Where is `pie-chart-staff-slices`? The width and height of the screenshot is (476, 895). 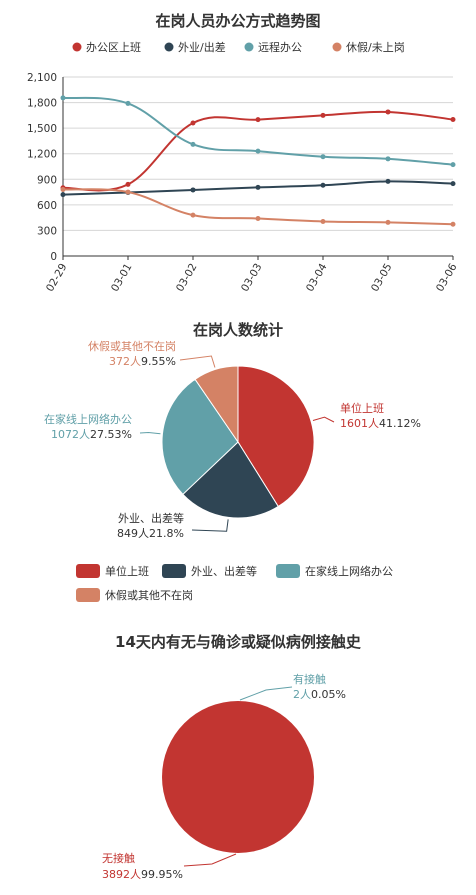
pie-chart-staff-slices is located at coordinates (238, 442).